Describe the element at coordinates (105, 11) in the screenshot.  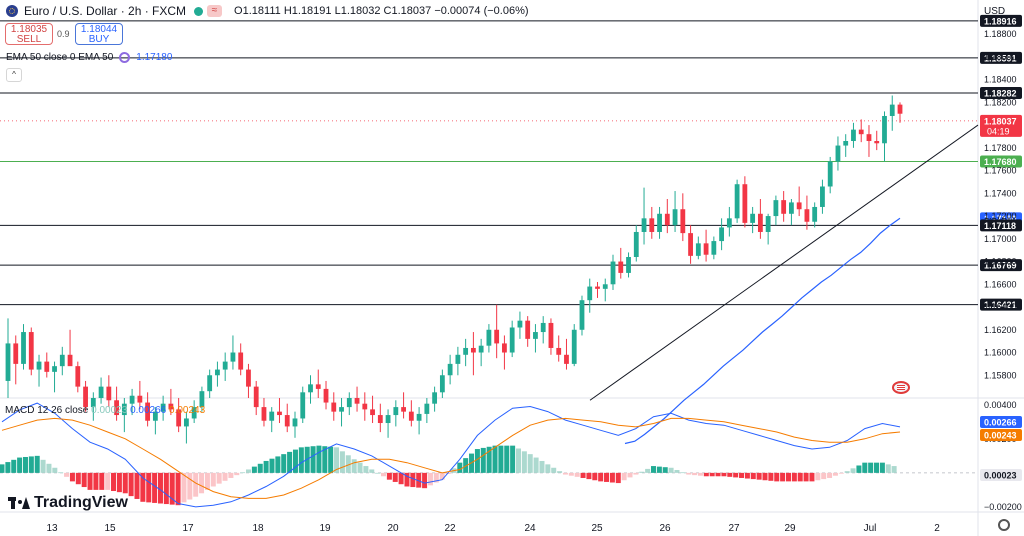
I see `symbol-title: Euro / U.S. Dollar · 2h · FXCM` at that location.